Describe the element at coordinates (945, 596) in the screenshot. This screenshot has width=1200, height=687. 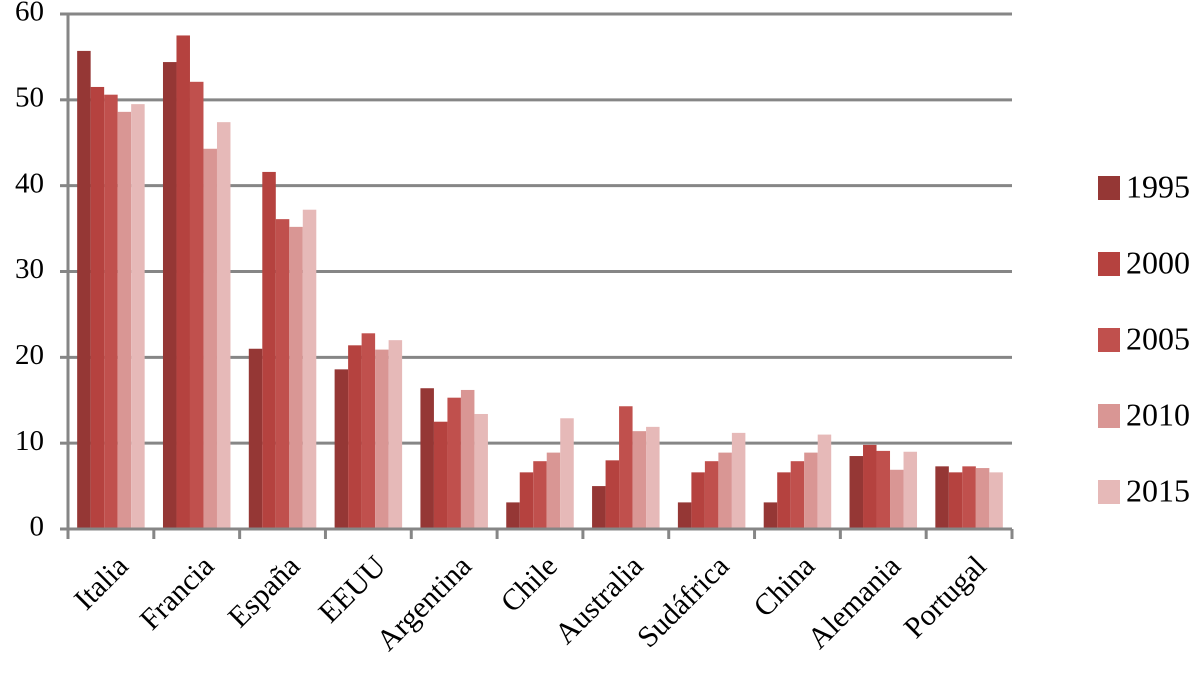
I see `x-tick-label: Portugal` at that location.